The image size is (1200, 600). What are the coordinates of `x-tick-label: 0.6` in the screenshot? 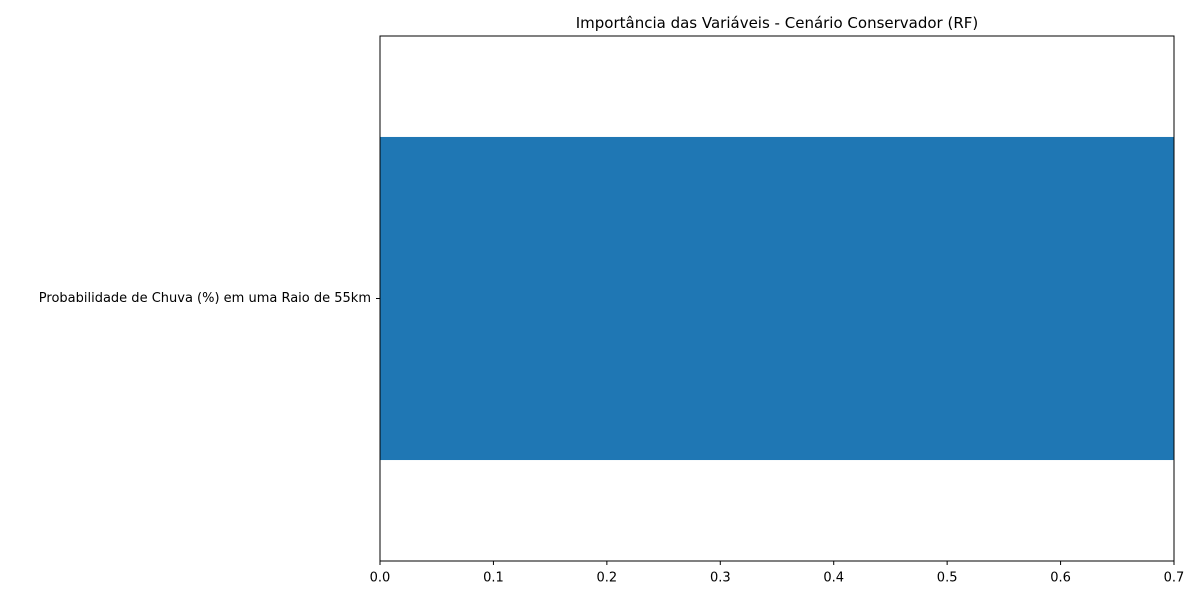 It's located at (1060, 578).